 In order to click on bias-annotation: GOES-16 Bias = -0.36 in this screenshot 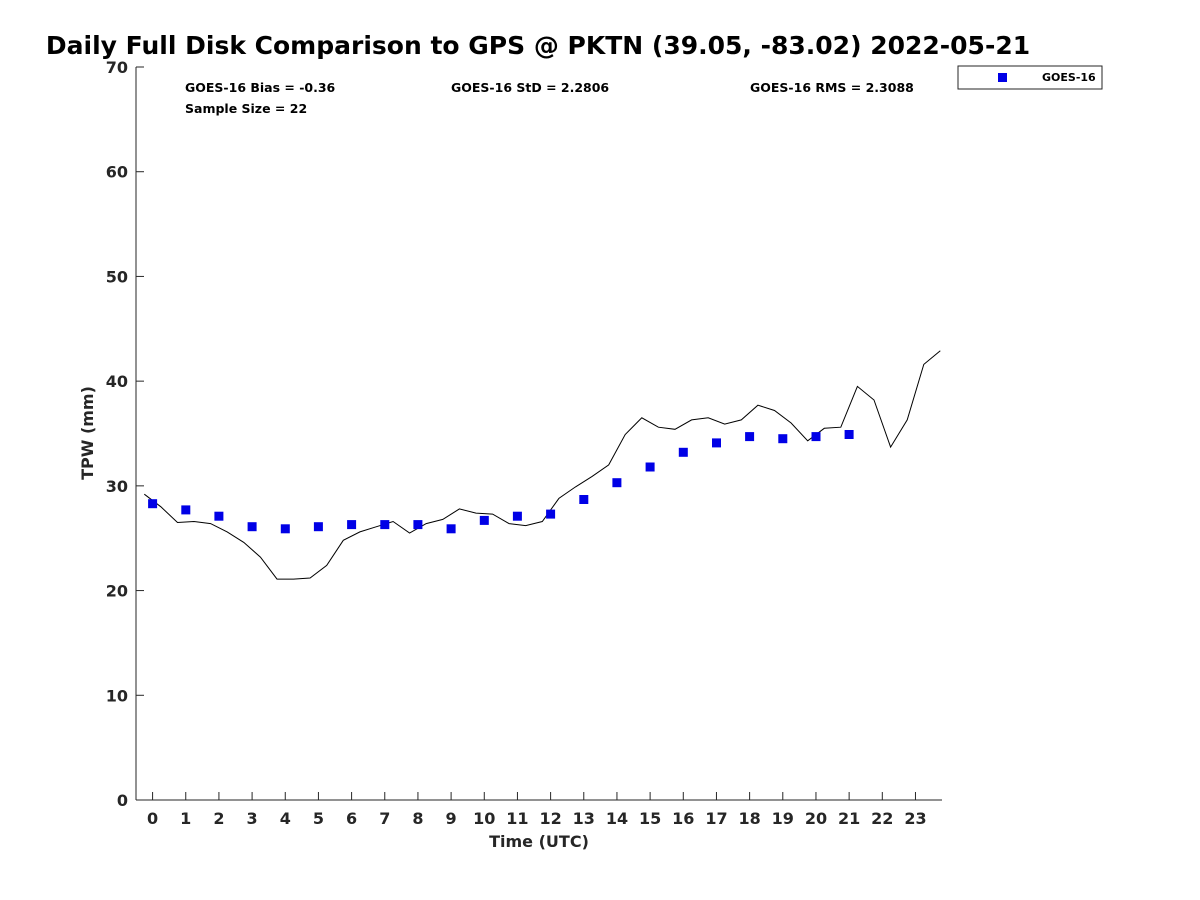, I will do `click(260, 87)`.